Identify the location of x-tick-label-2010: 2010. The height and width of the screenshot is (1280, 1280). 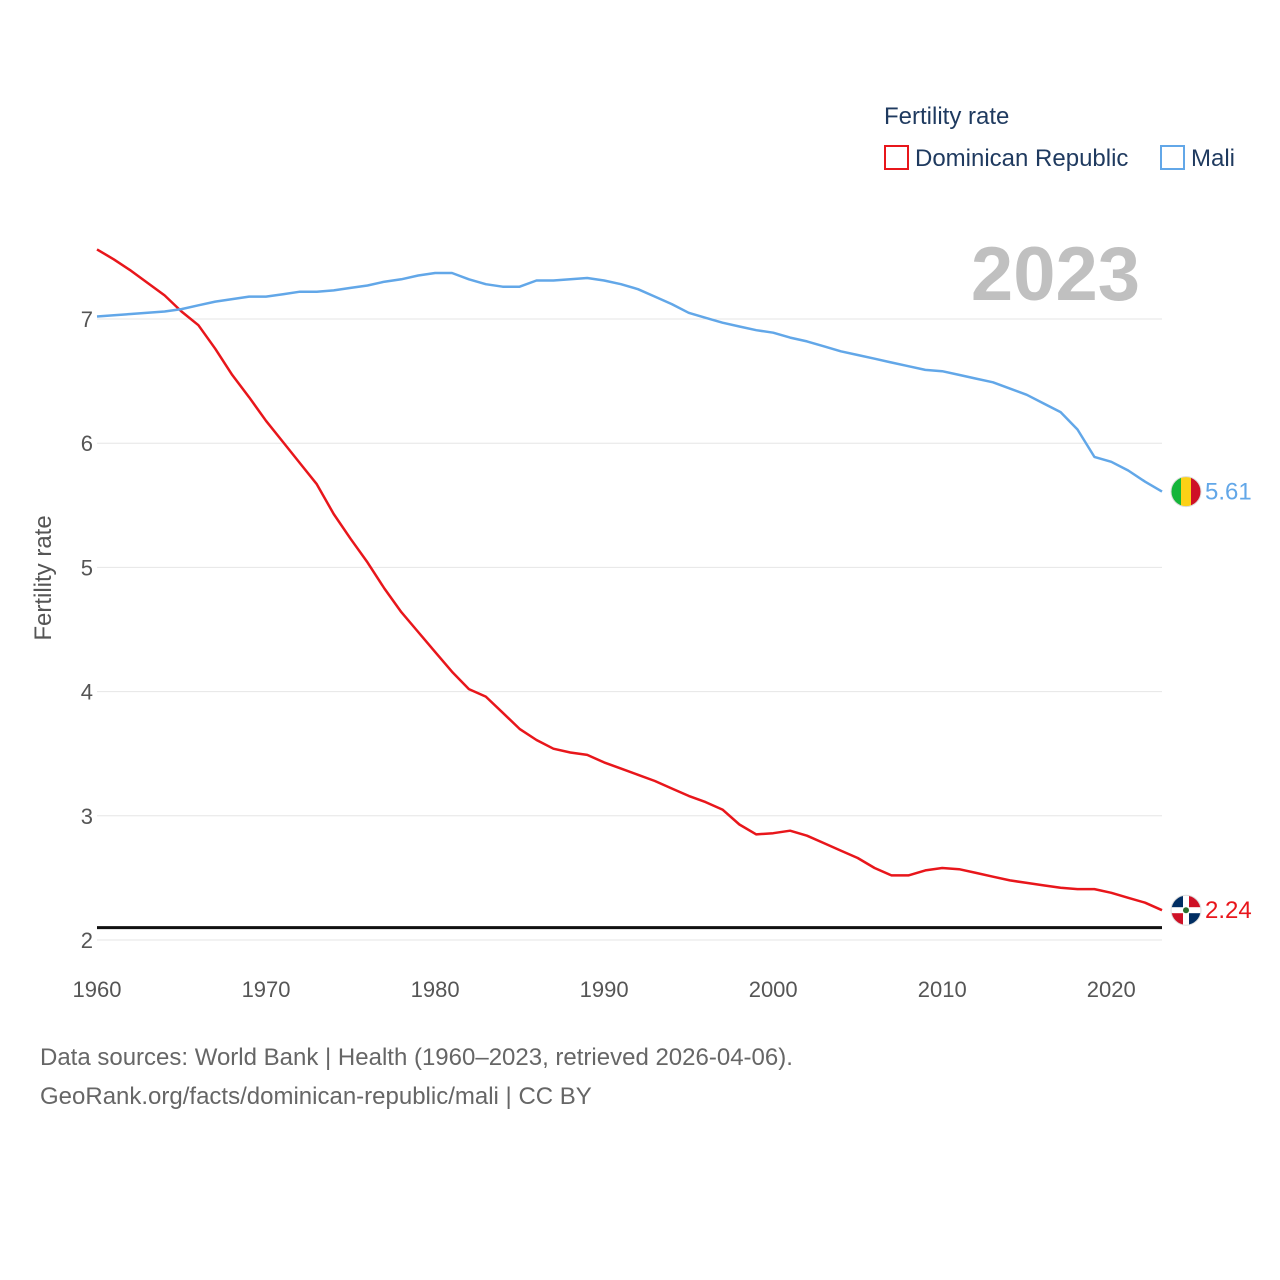
(942, 989).